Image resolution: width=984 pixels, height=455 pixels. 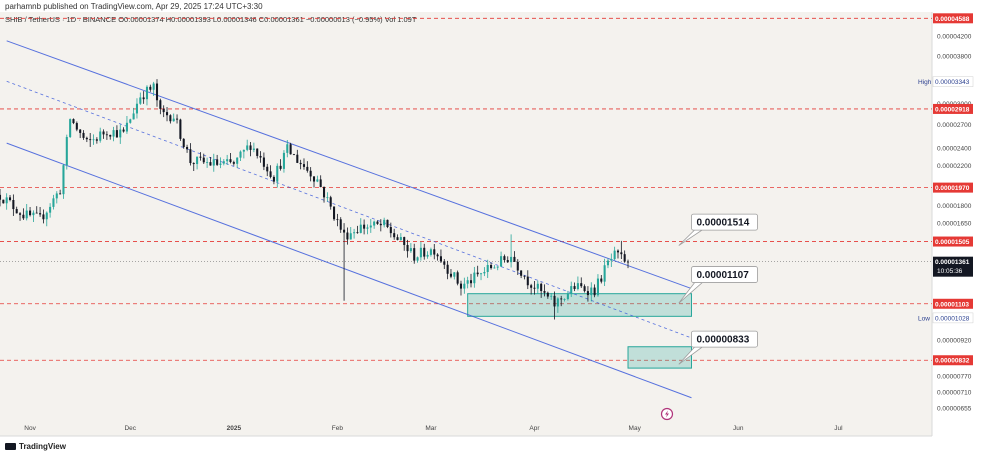 I want to click on x-tick-label: 2025, so click(x=234, y=428).